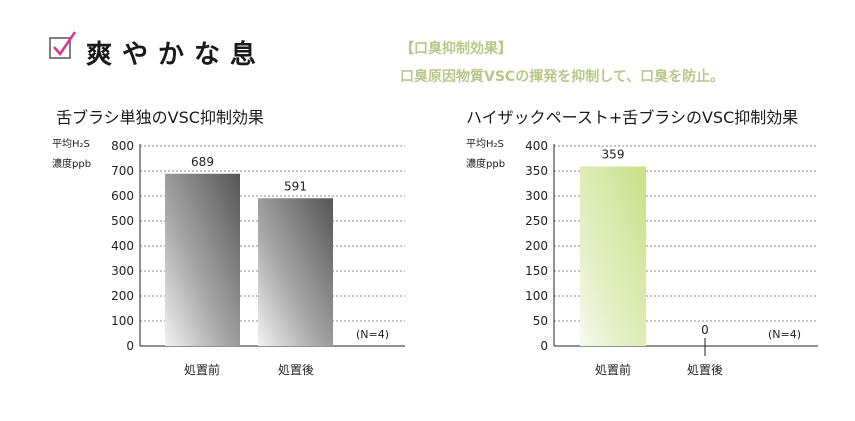  I want to click on chart-2-ytick-label: 350, so click(536, 171).